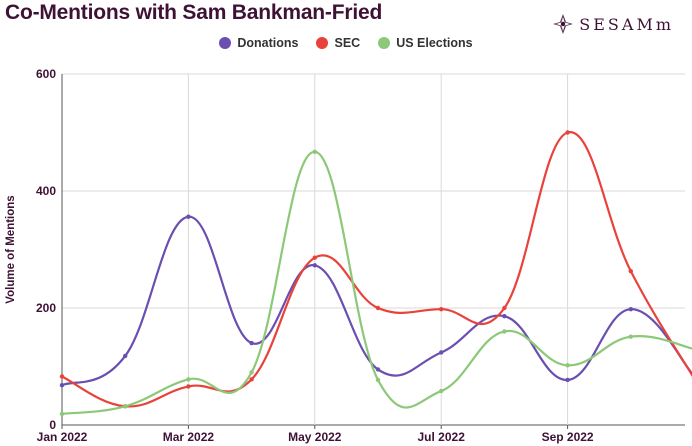  What do you see at coordinates (62, 437) in the screenshot?
I see `x-tick-label: Jan 2022` at bounding box center [62, 437].